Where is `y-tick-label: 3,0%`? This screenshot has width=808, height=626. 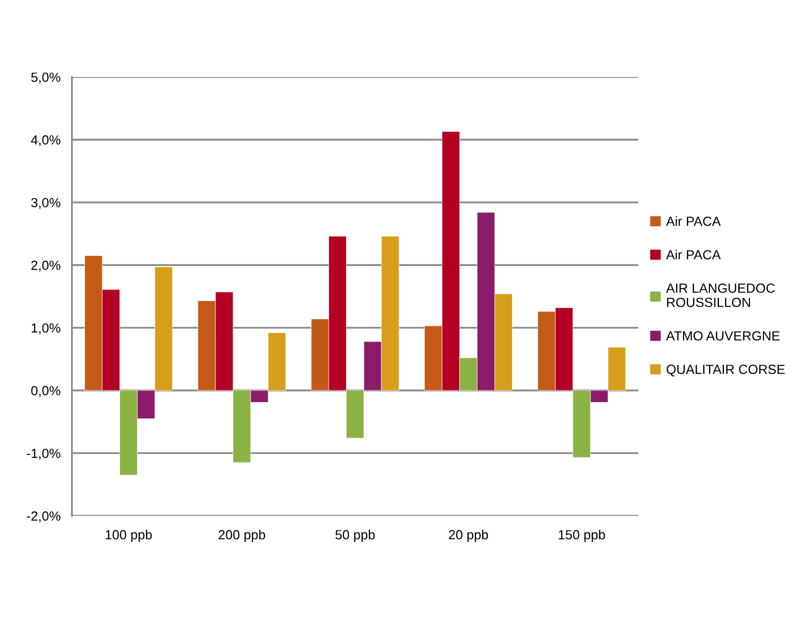
y-tick-label: 3,0% is located at coordinates (45, 203).